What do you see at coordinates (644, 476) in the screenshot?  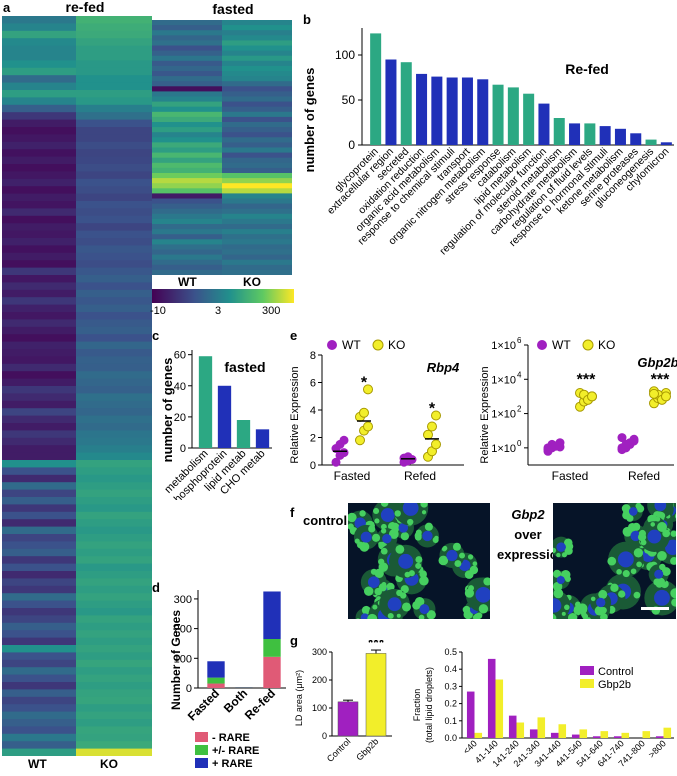 I see `chart-e2-group-label: Refed` at bounding box center [644, 476].